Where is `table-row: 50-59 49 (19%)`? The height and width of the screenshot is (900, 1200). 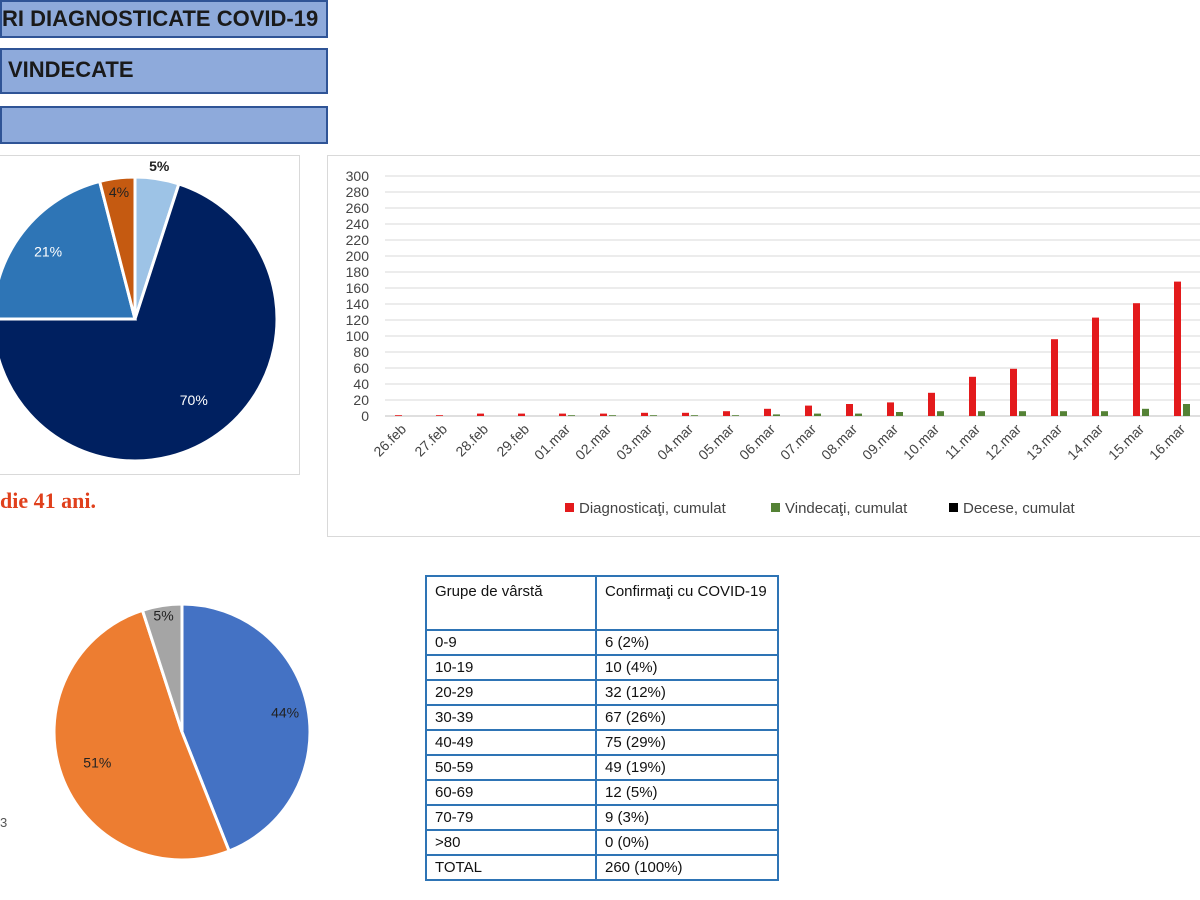
table-row: 50-59 49 (19%) is located at coordinates (602, 767).